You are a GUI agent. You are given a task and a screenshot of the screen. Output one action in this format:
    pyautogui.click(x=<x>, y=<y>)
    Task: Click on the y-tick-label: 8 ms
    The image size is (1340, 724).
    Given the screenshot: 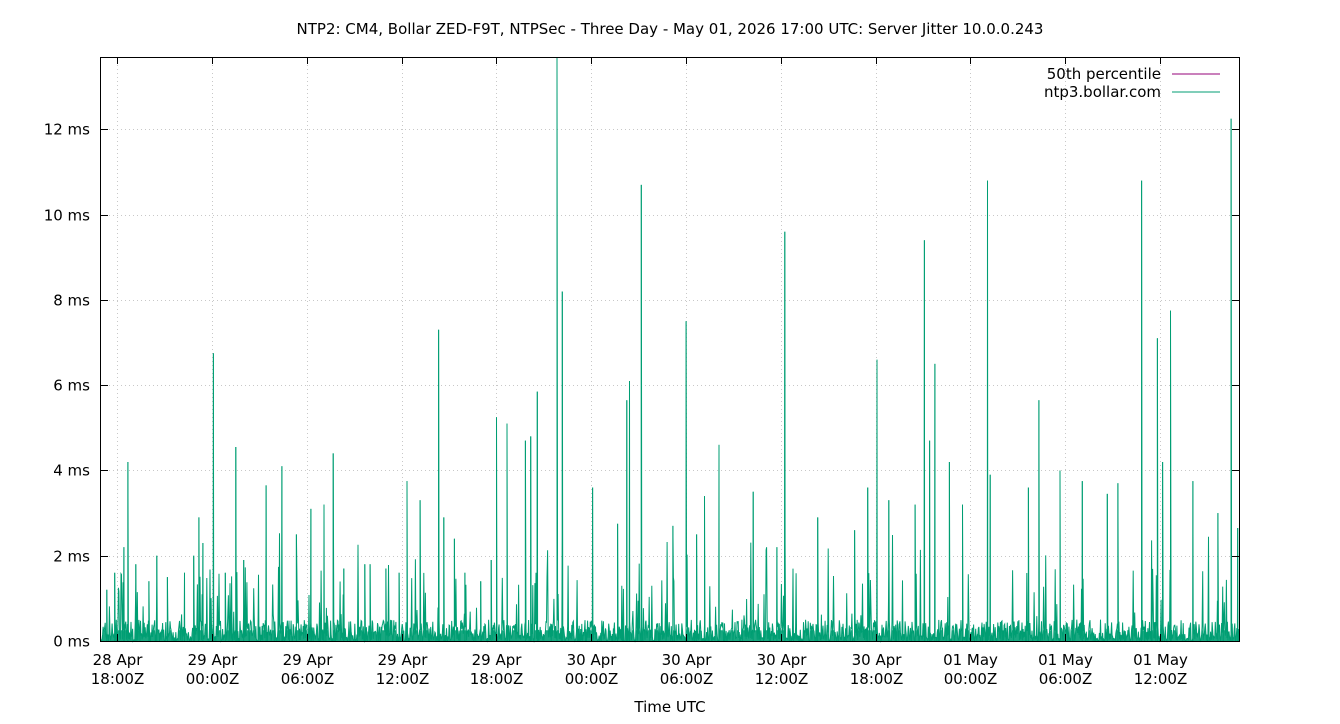 What is the action you would take?
    pyautogui.click(x=71, y=301)
    